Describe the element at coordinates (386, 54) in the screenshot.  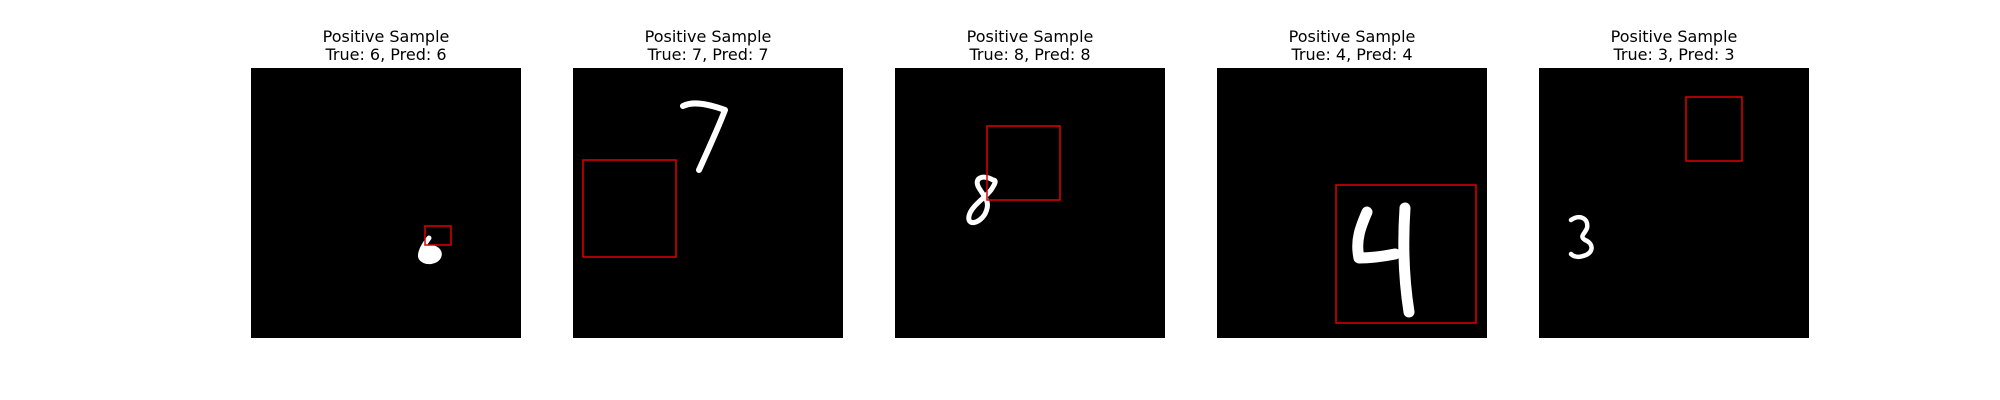
I see `panel-caption: True: 6, Pred: 6` at that location.